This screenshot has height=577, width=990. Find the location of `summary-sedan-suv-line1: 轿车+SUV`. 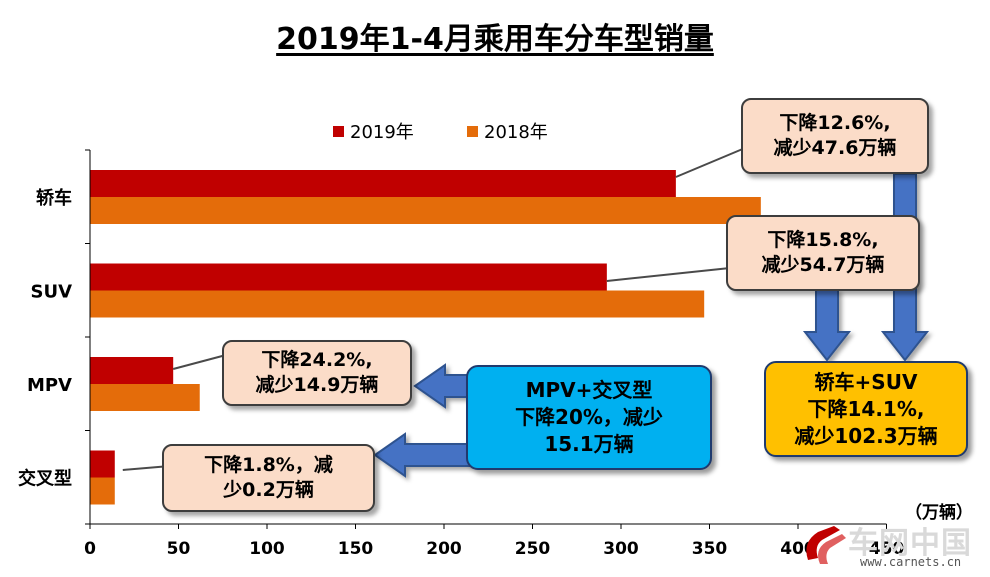

summary-sedan-suv-line1: 轿车+SUV is located at coordinates (866, 381).